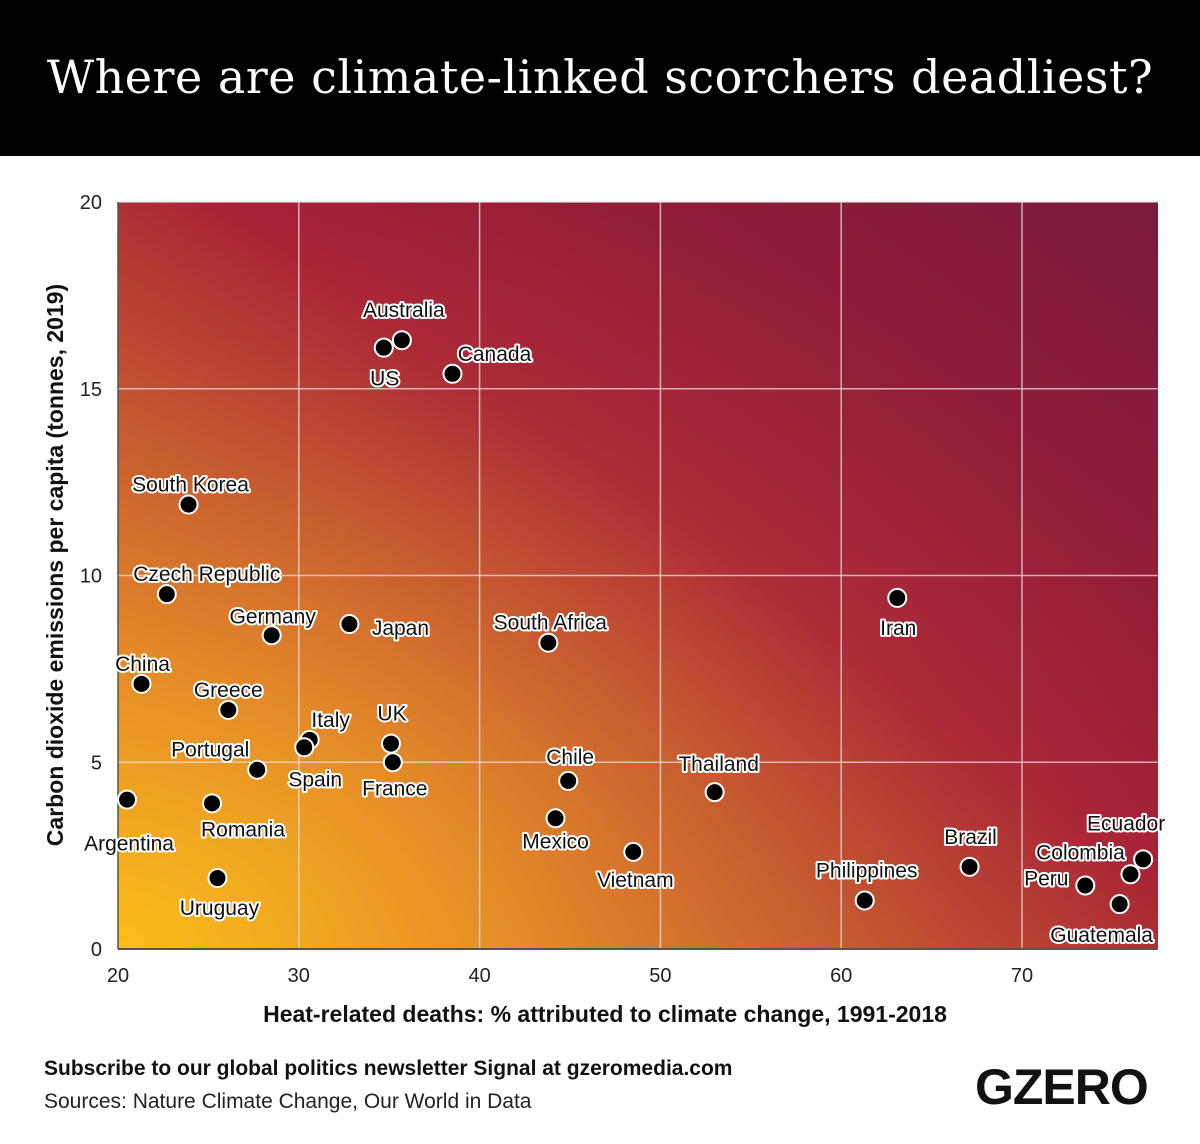 This screenshot has width=1200, height=1144. I want to click on x-tick-label: 60, so click(841, 976).